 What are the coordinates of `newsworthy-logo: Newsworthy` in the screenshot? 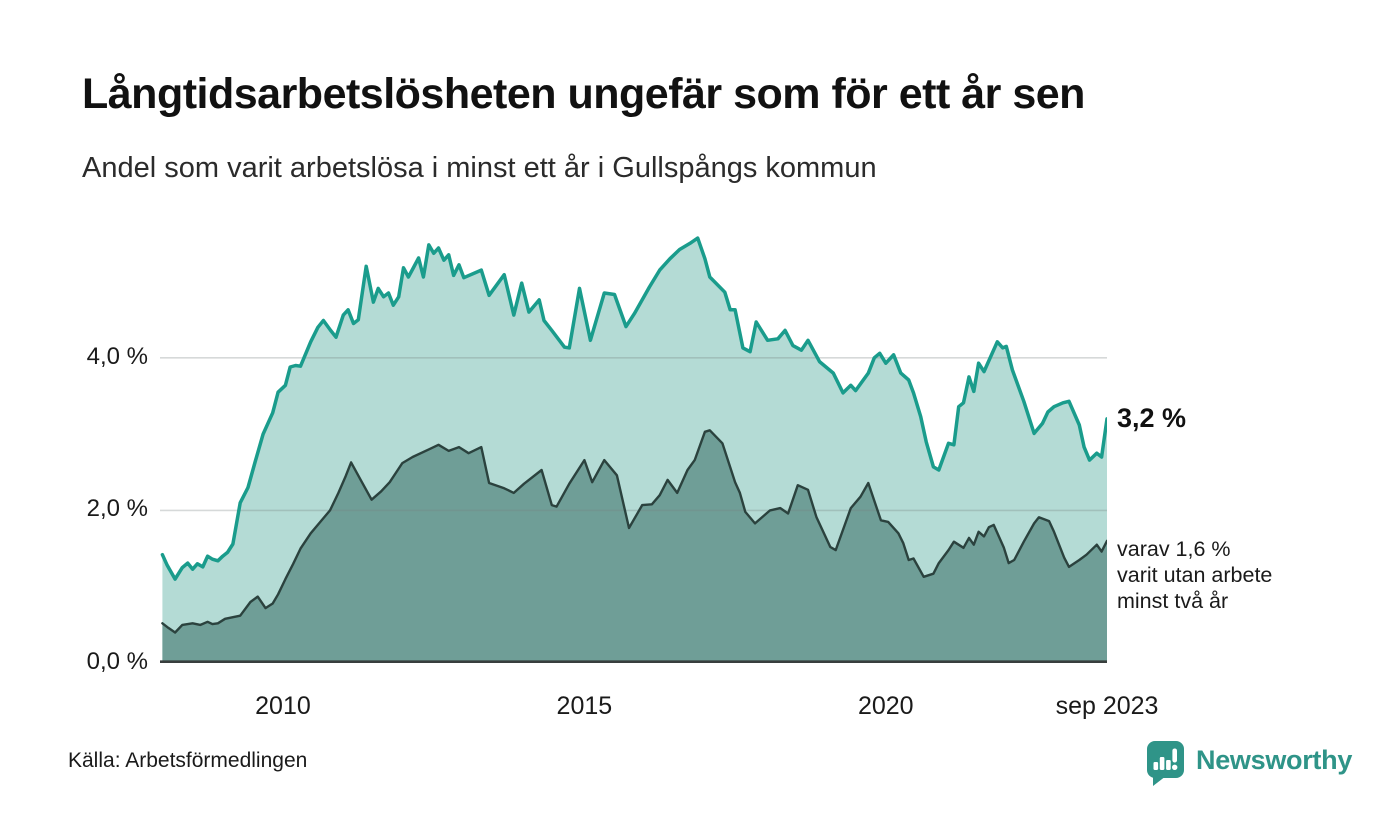 It's located at (1249, 764).